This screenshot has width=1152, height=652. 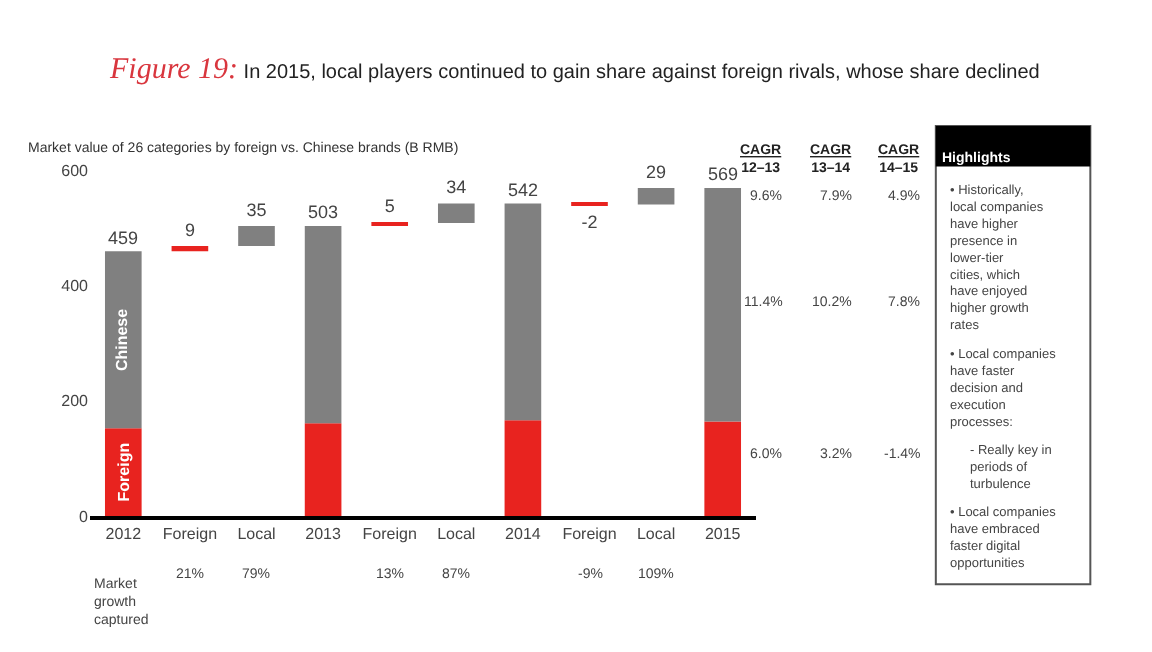 I want to click on x-tick-label: 2014, so click(x=523, y=534).